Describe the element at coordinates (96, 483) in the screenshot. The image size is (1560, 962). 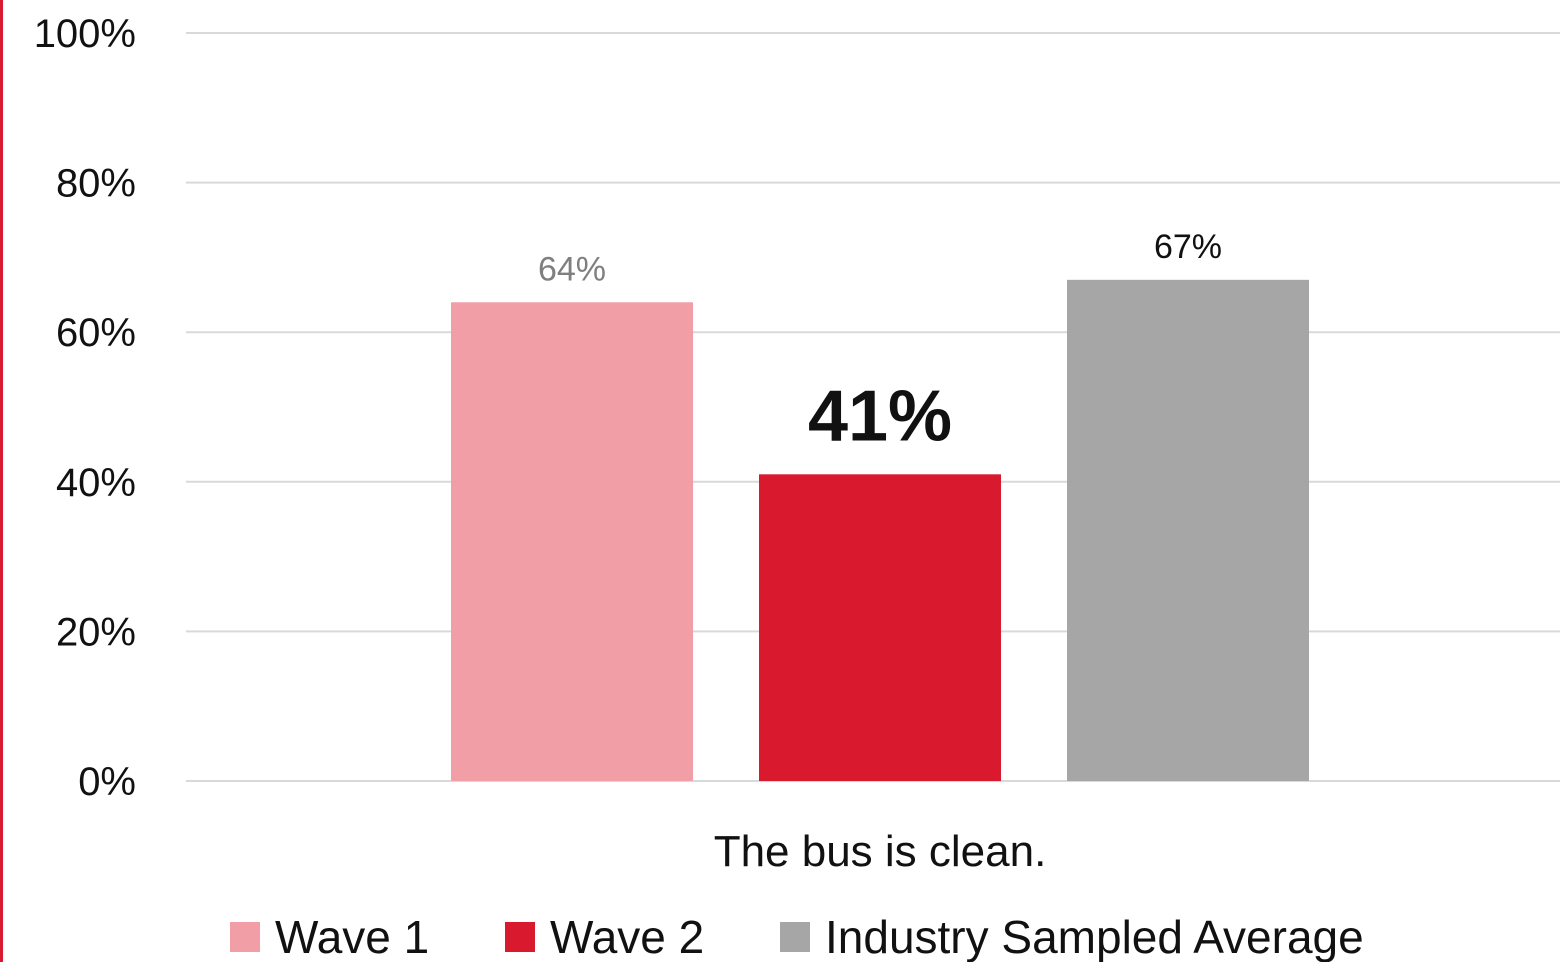
I see `y-tick-label: 40%` at that location.